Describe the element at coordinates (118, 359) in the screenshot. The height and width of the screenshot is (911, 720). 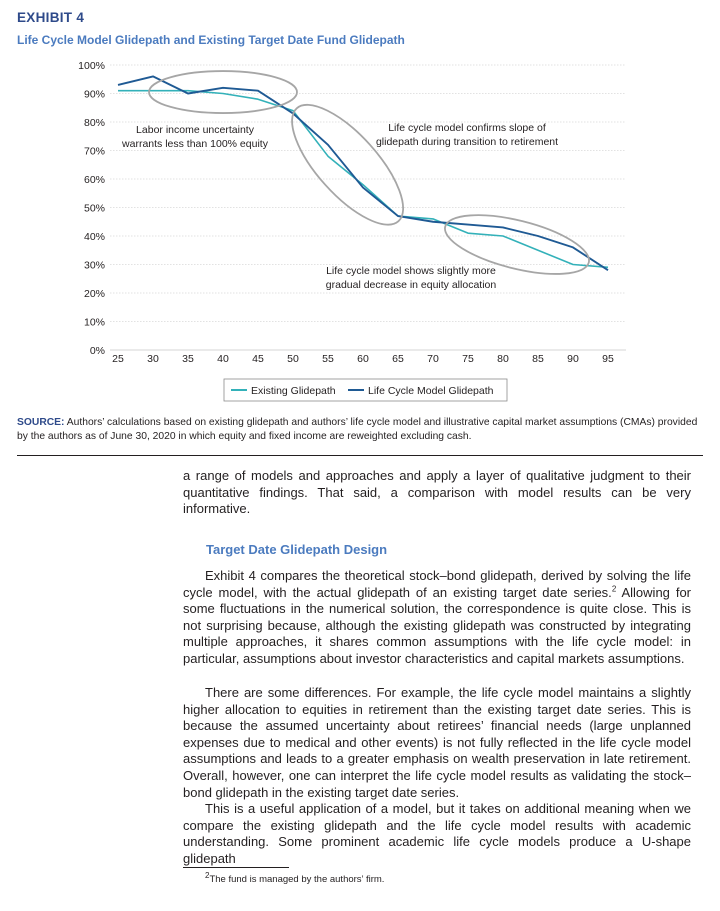
I see `x-tick-label: 25` at that location.